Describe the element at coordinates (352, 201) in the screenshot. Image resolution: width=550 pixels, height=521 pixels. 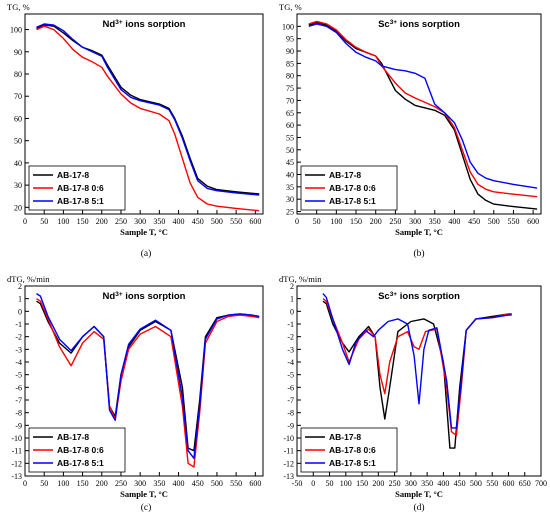
I see `panel-b-legend-label-3: AB-17-8 5:1` at that location.